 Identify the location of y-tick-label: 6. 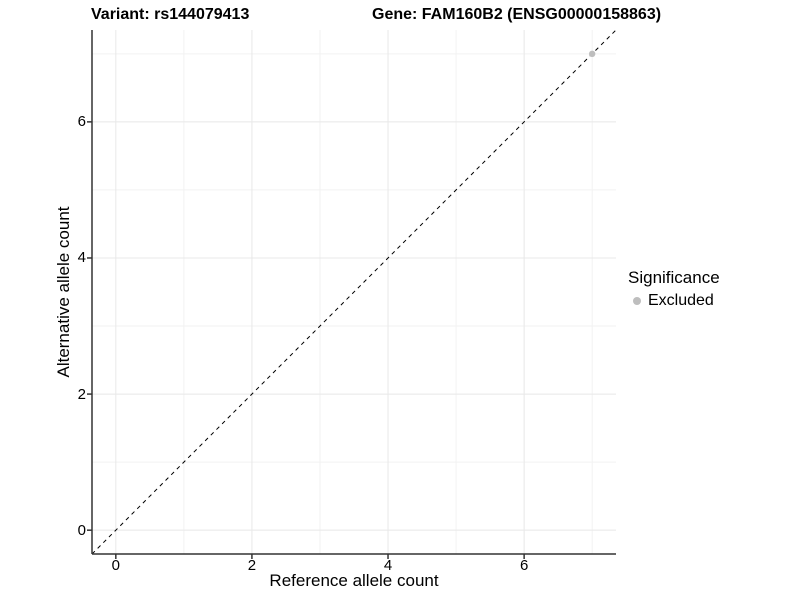
(81, 122).